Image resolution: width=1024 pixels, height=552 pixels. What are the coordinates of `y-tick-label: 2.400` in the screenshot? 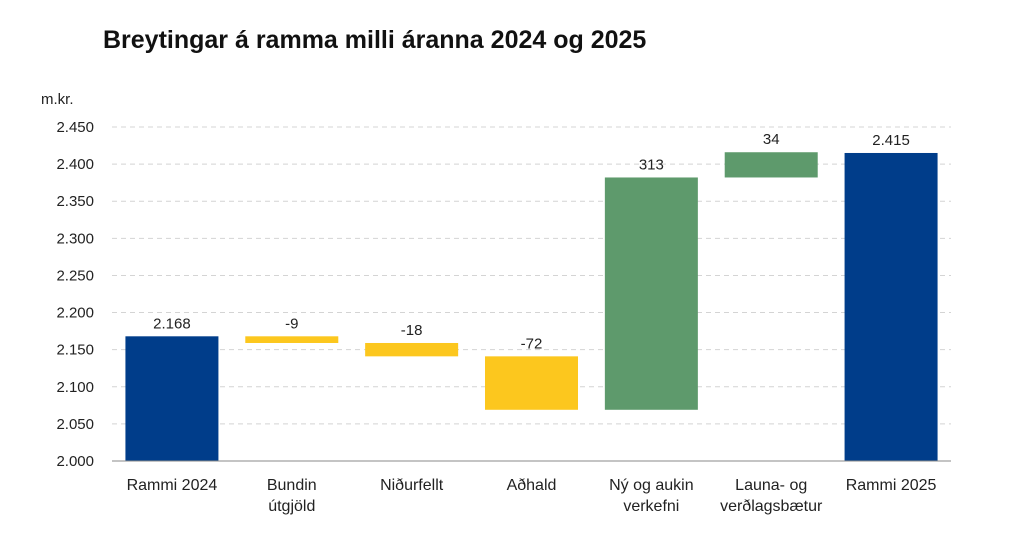 It's located at (75, 164).